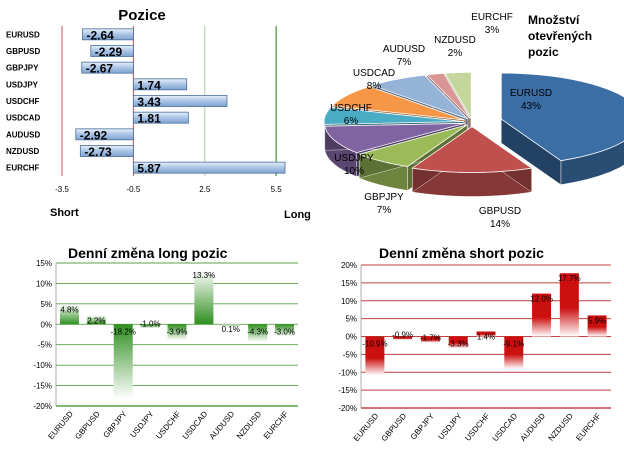 The width and height of the screenshot is (624, 462). Describe the element at coordinates (455, 53) in the screenshot. I see `pie-label-value-nzdusd: 2%` at that location.